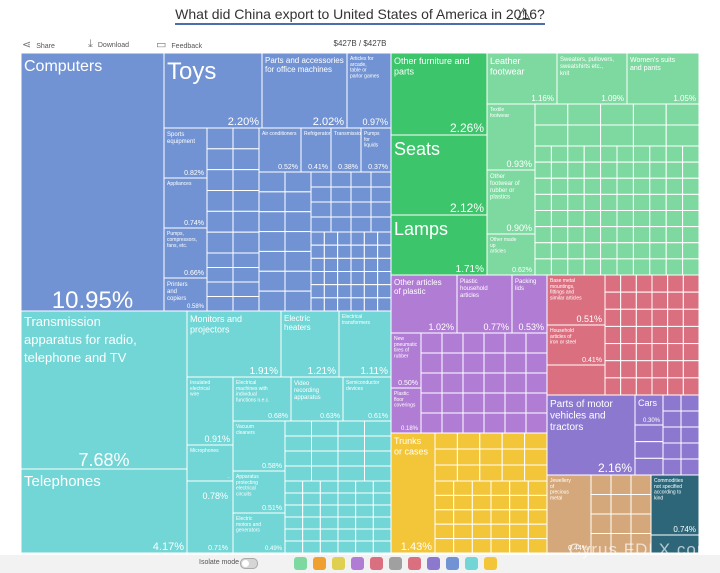 The image size is (720, 573). What do you see at coordinates (185, 153) in the screenshot?
I see `block-sports-equipment` at bounding box center [185, 153].